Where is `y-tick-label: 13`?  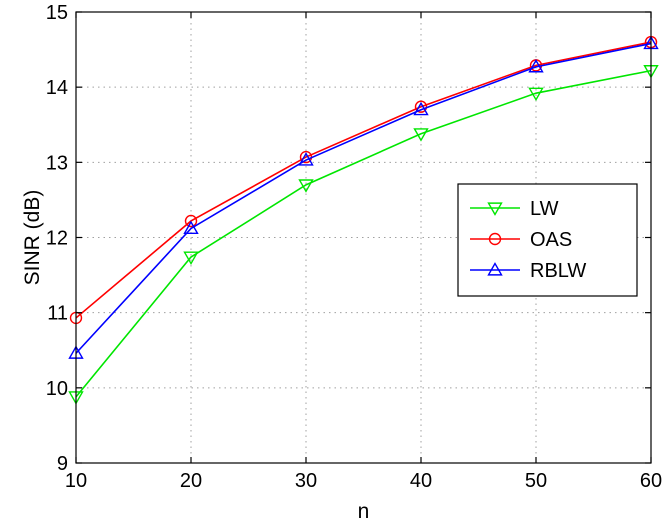
y-tick-label: 13 is located at coordinates (57, 163).